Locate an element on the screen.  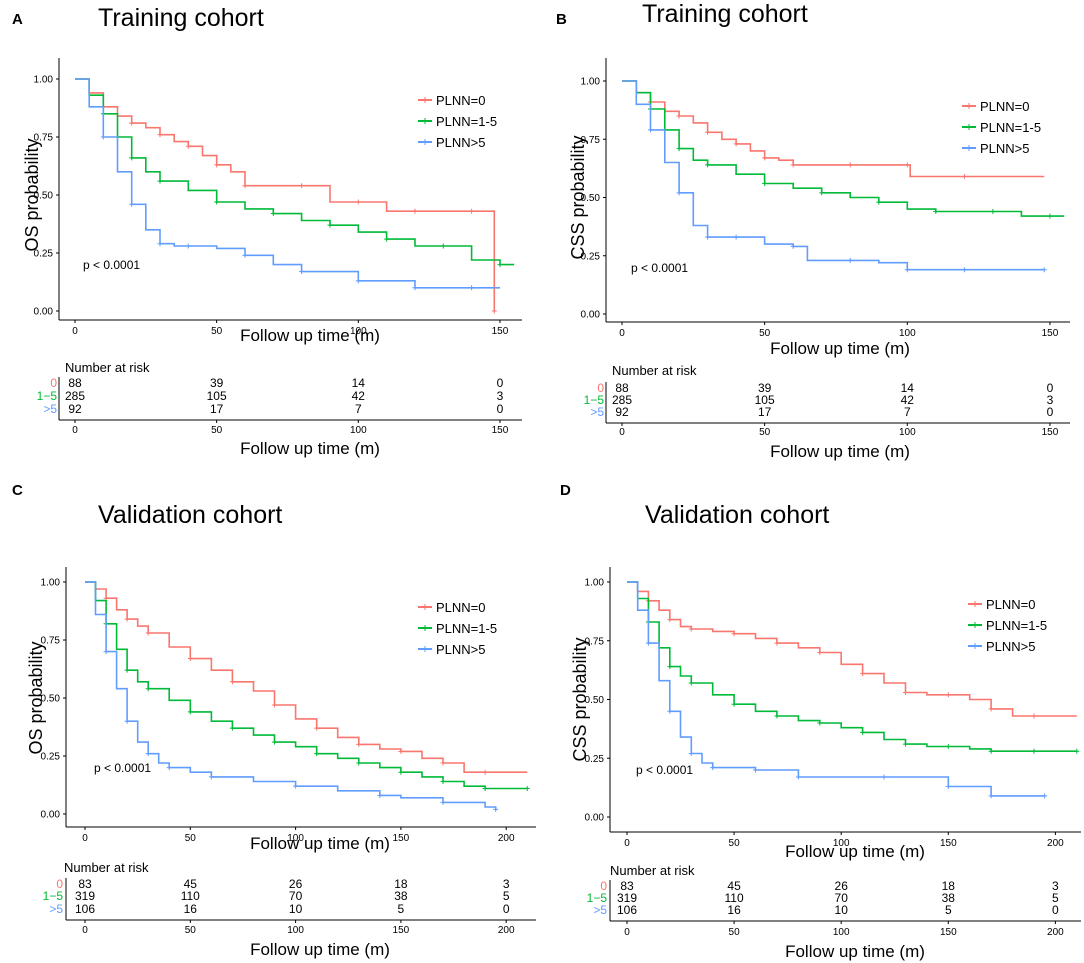
risk-count: 45 is located at coordinates (734, 886).